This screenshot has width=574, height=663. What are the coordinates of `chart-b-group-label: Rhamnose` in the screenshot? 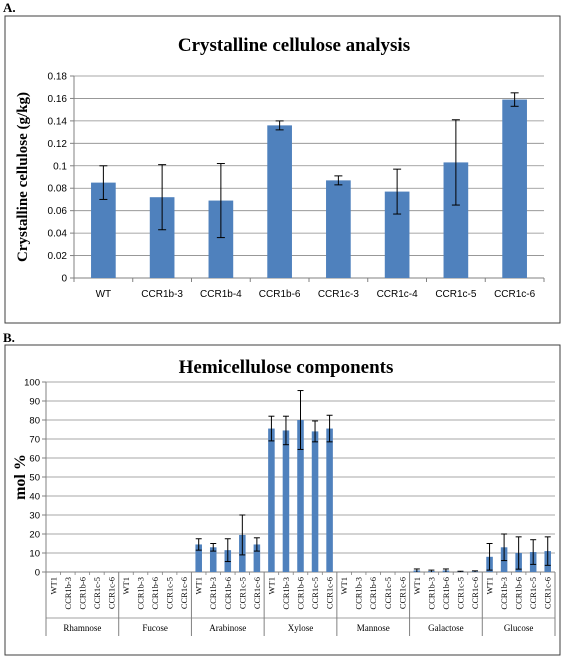 It's located at (82, 628).